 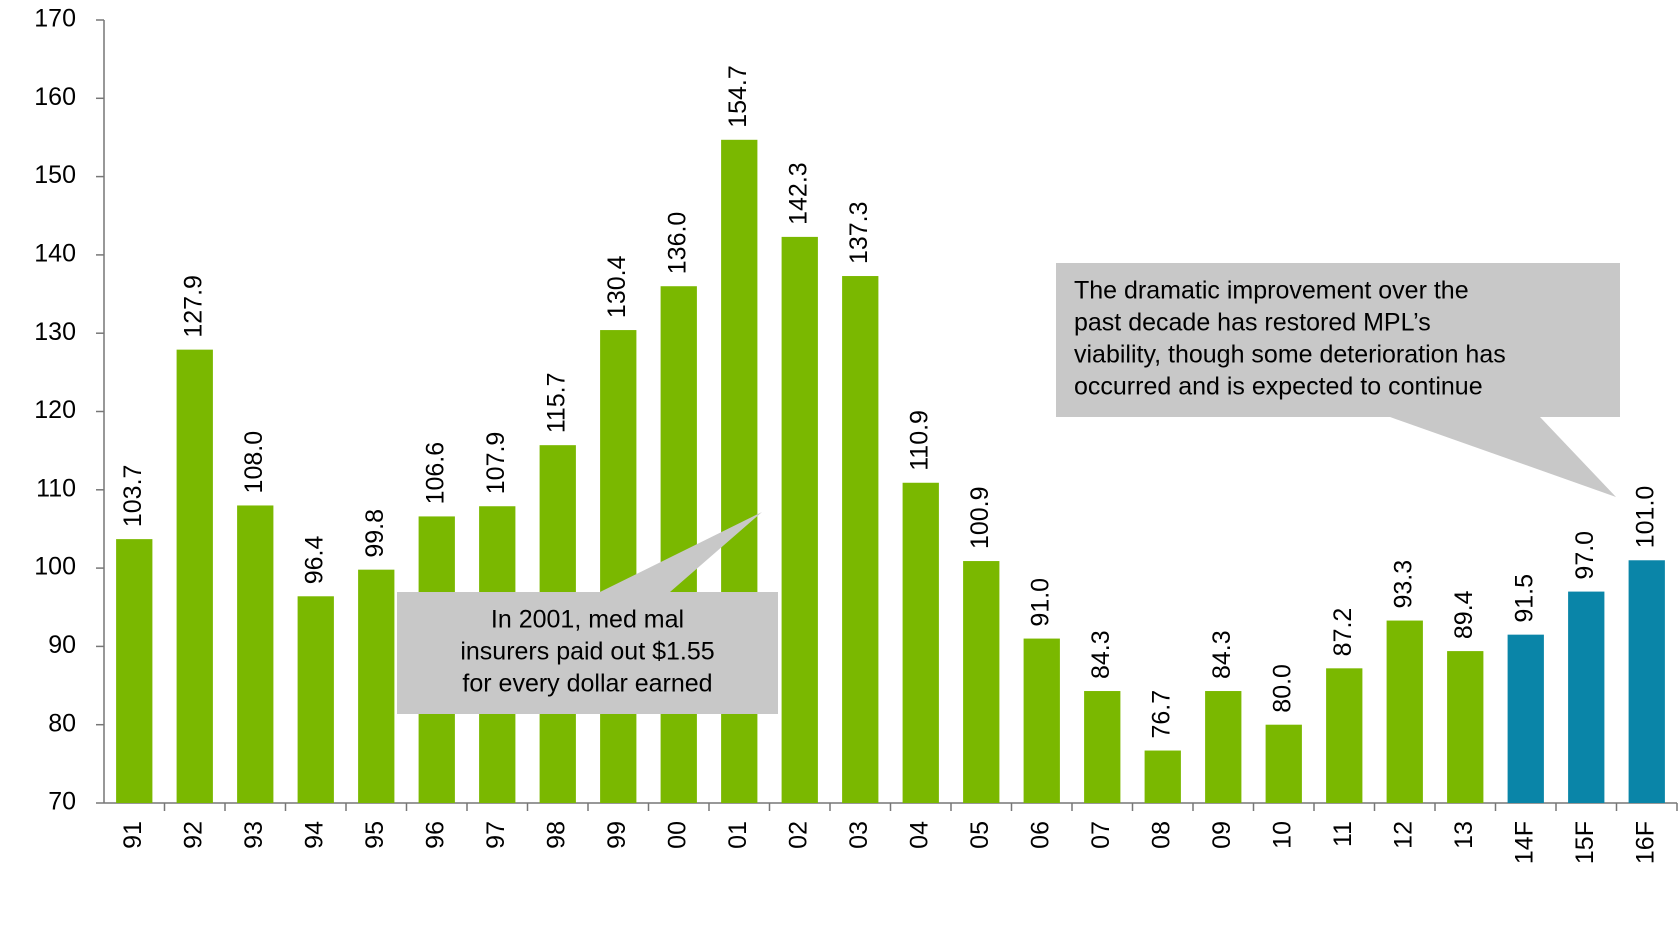 I want to click on data-label: 110.9, so click(x=919, y=440).